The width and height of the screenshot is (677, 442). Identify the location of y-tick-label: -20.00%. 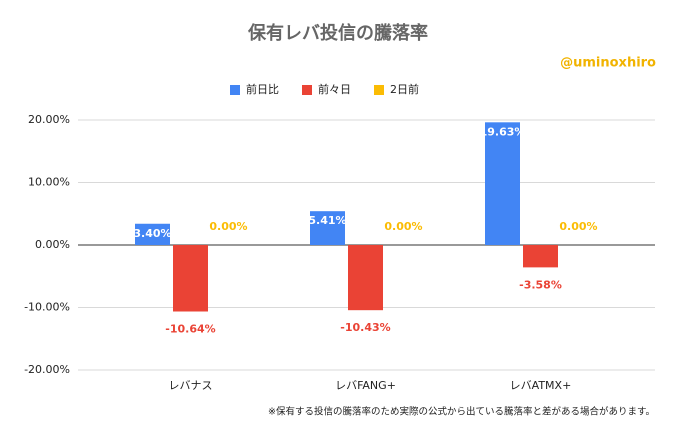
(47, 369).